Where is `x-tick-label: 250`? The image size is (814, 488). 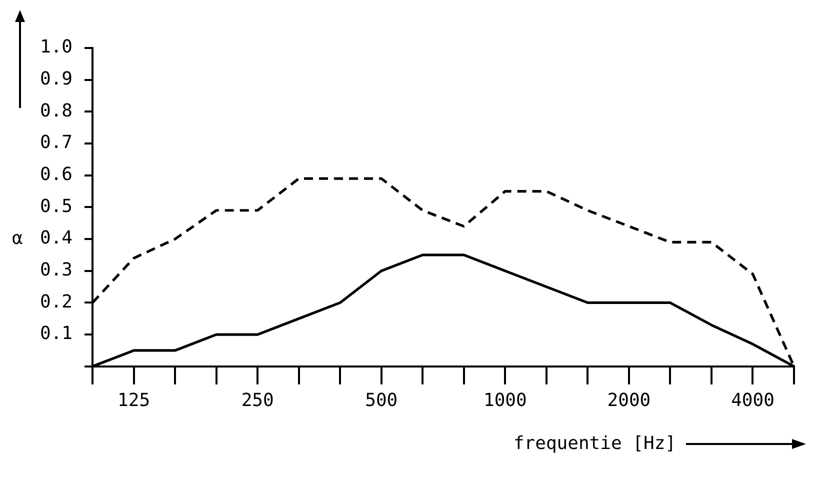 x-tick-label: 250 is located at coordinates (257, 400).